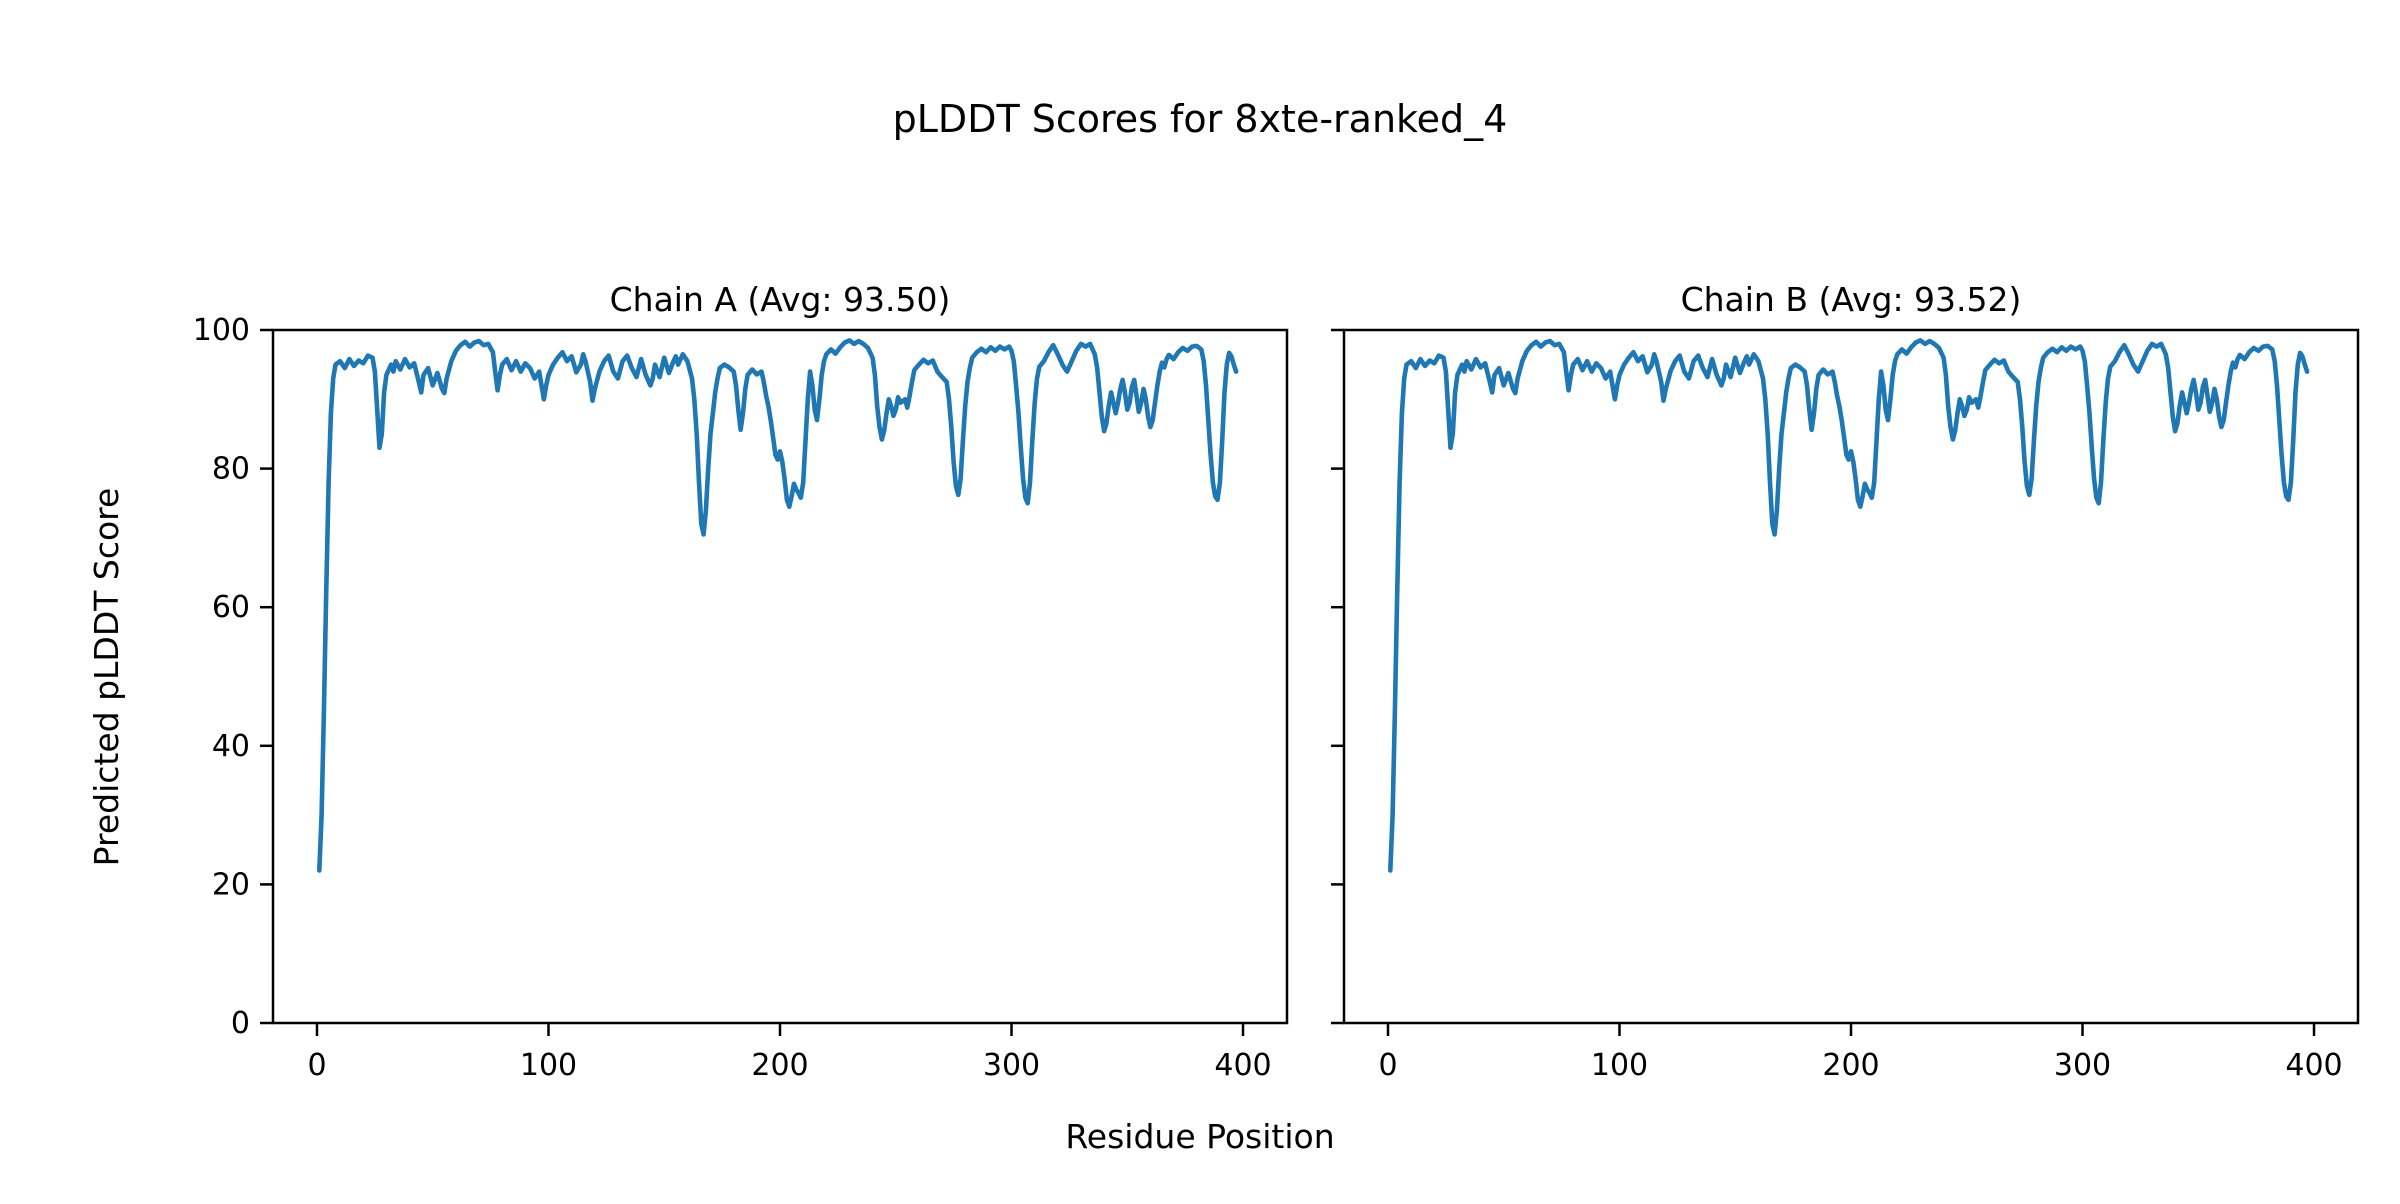 Image resolution: width=2400 pixels, height=1204 pixels. What do you see at coordinates (780, 299) in the screenshot?
I see `chart-a-title: Chain A (Avg: 93.50)` at bounding box center [780, 299].